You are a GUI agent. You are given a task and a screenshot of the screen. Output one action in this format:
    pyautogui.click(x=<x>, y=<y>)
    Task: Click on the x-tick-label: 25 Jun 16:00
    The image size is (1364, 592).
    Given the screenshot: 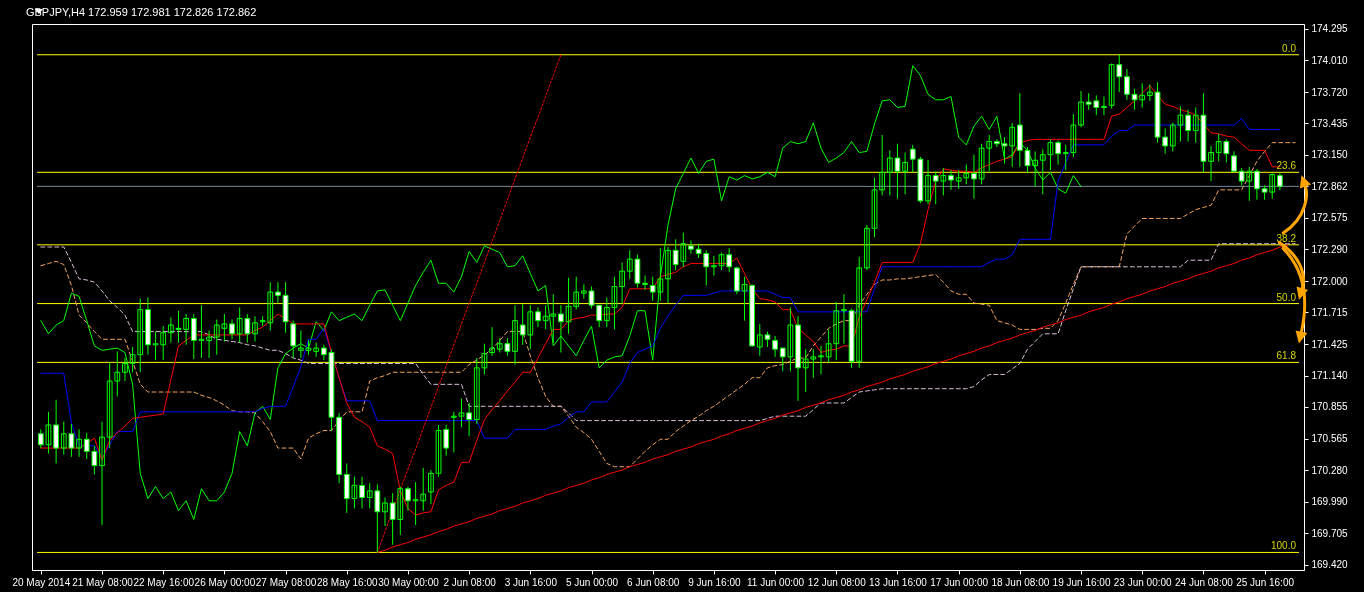 What is the action you would take?
    pyautogui.click(x=1265, y=582)
    